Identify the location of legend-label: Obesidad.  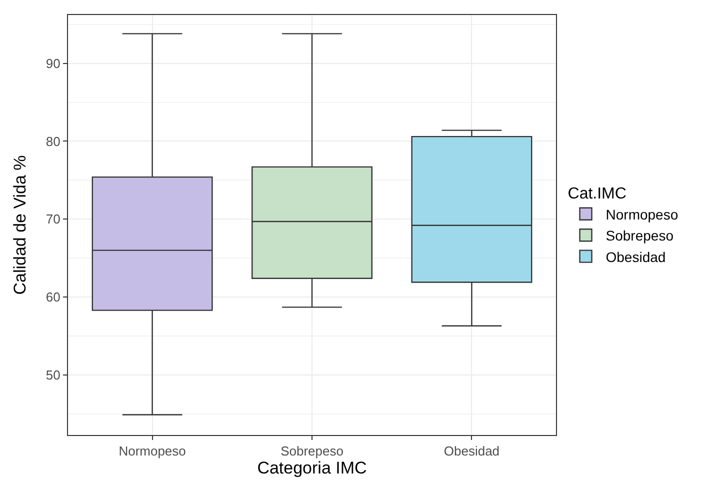
(636, 256).